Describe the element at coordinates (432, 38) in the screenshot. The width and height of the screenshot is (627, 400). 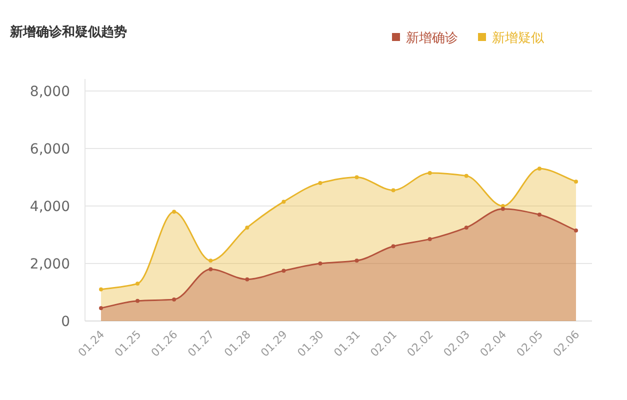
I see `legend-label: 新增确诊` at that location.